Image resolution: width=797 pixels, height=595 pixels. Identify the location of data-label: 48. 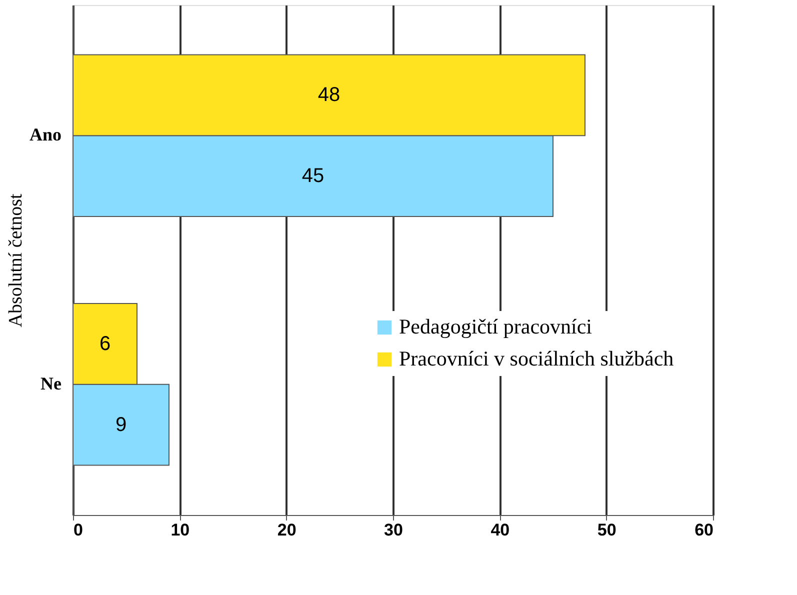
(329, 95).